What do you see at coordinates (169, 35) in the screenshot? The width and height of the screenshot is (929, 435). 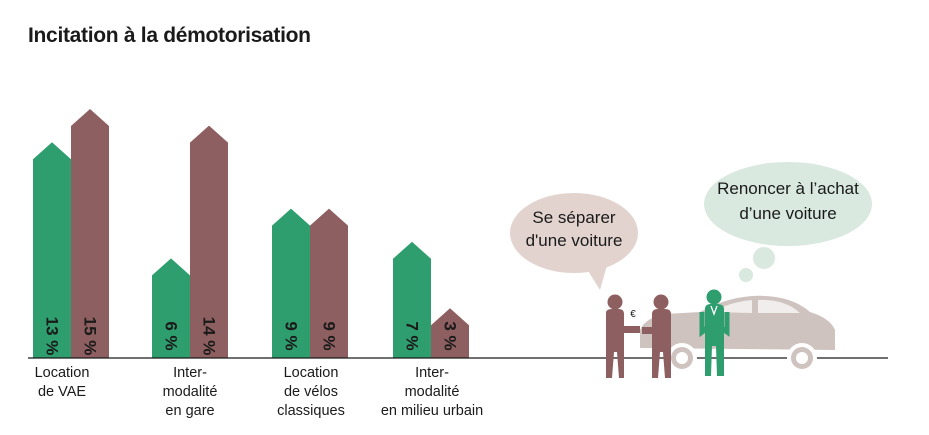 I see `chart-title: Incitation à la démotorisation` at bounding box center [169, 35].